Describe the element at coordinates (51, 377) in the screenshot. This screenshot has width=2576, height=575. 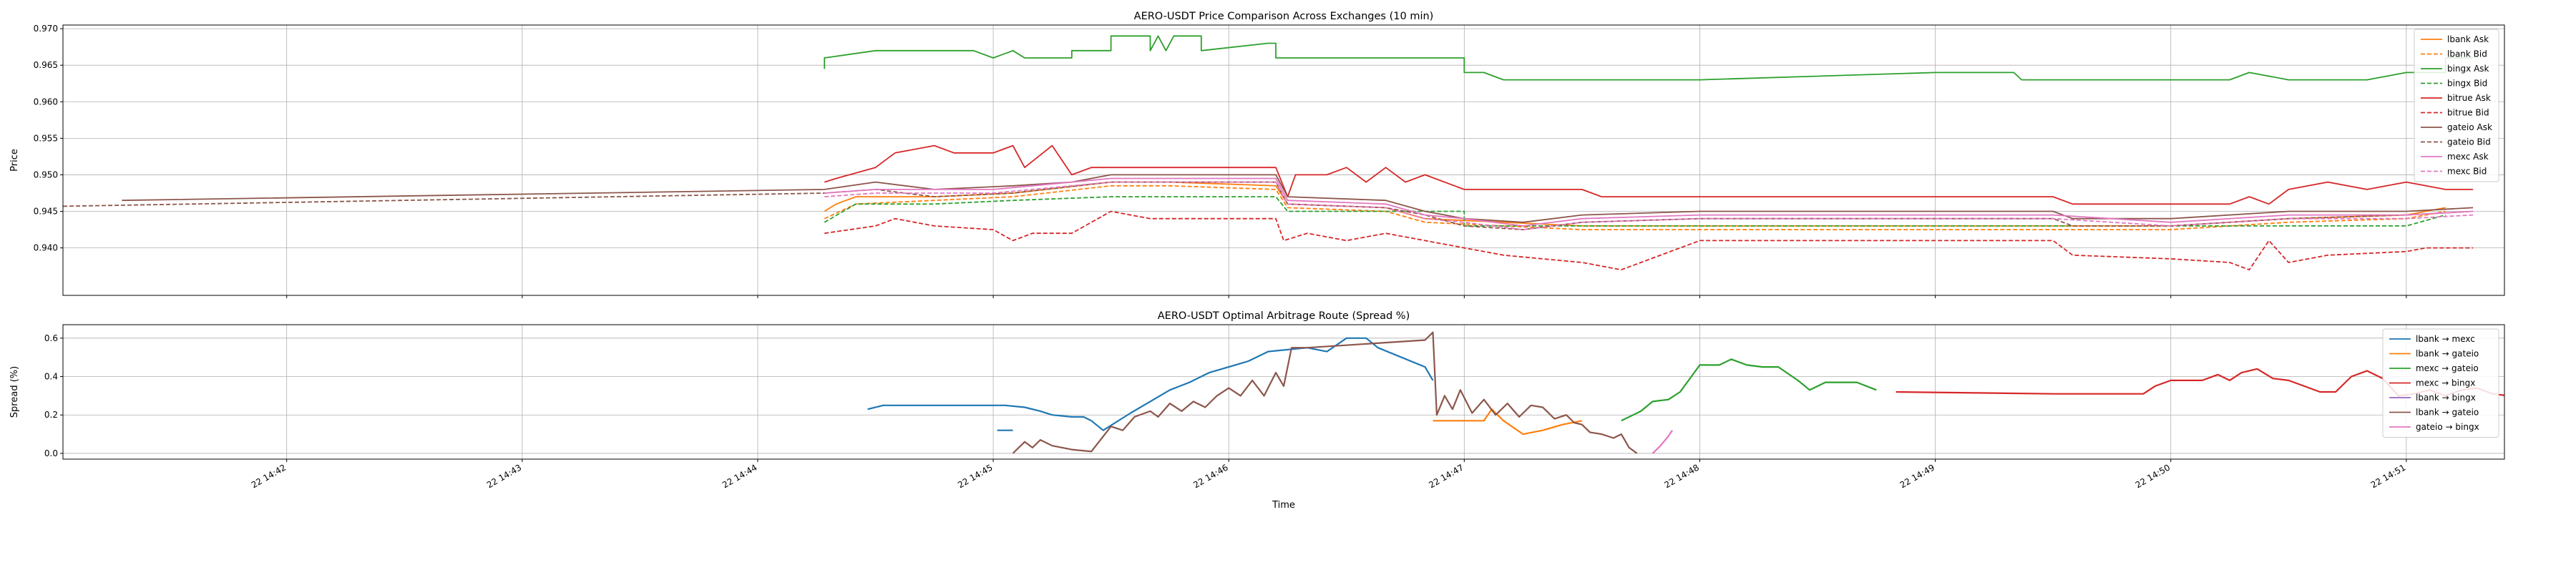
I see `y-tick-label: 0.4` at that location.